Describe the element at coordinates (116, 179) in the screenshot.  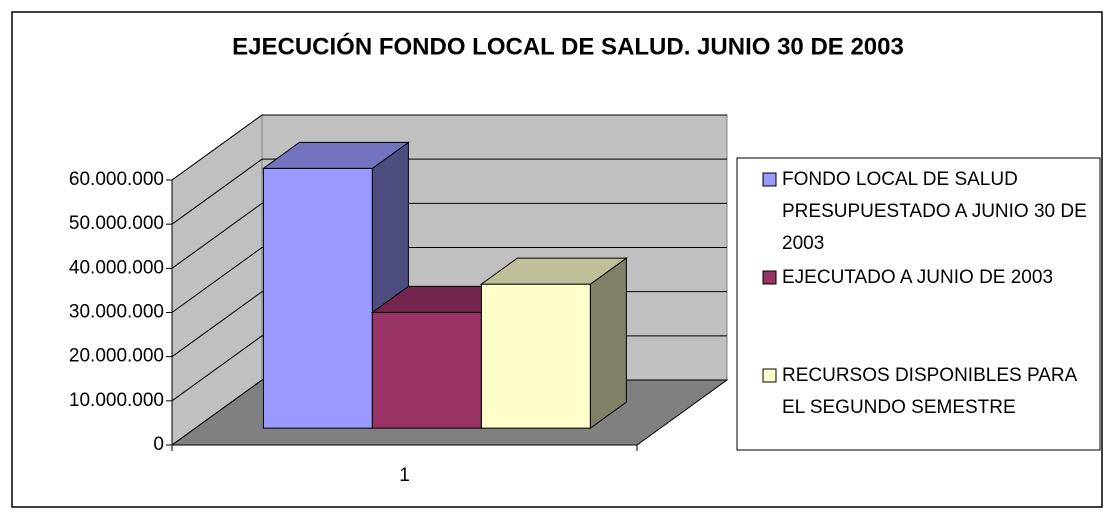
I see `y-tick-label: 60.000.000` at that location.